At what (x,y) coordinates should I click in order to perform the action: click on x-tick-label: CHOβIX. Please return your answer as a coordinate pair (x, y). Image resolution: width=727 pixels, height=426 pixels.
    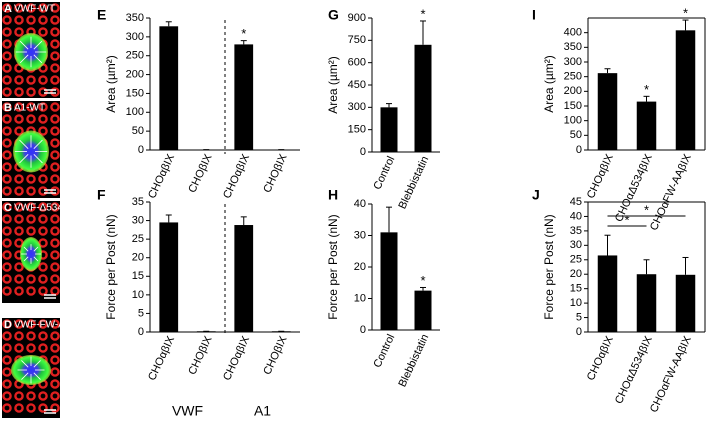
    Looking at the image, I should click on (200, 173).